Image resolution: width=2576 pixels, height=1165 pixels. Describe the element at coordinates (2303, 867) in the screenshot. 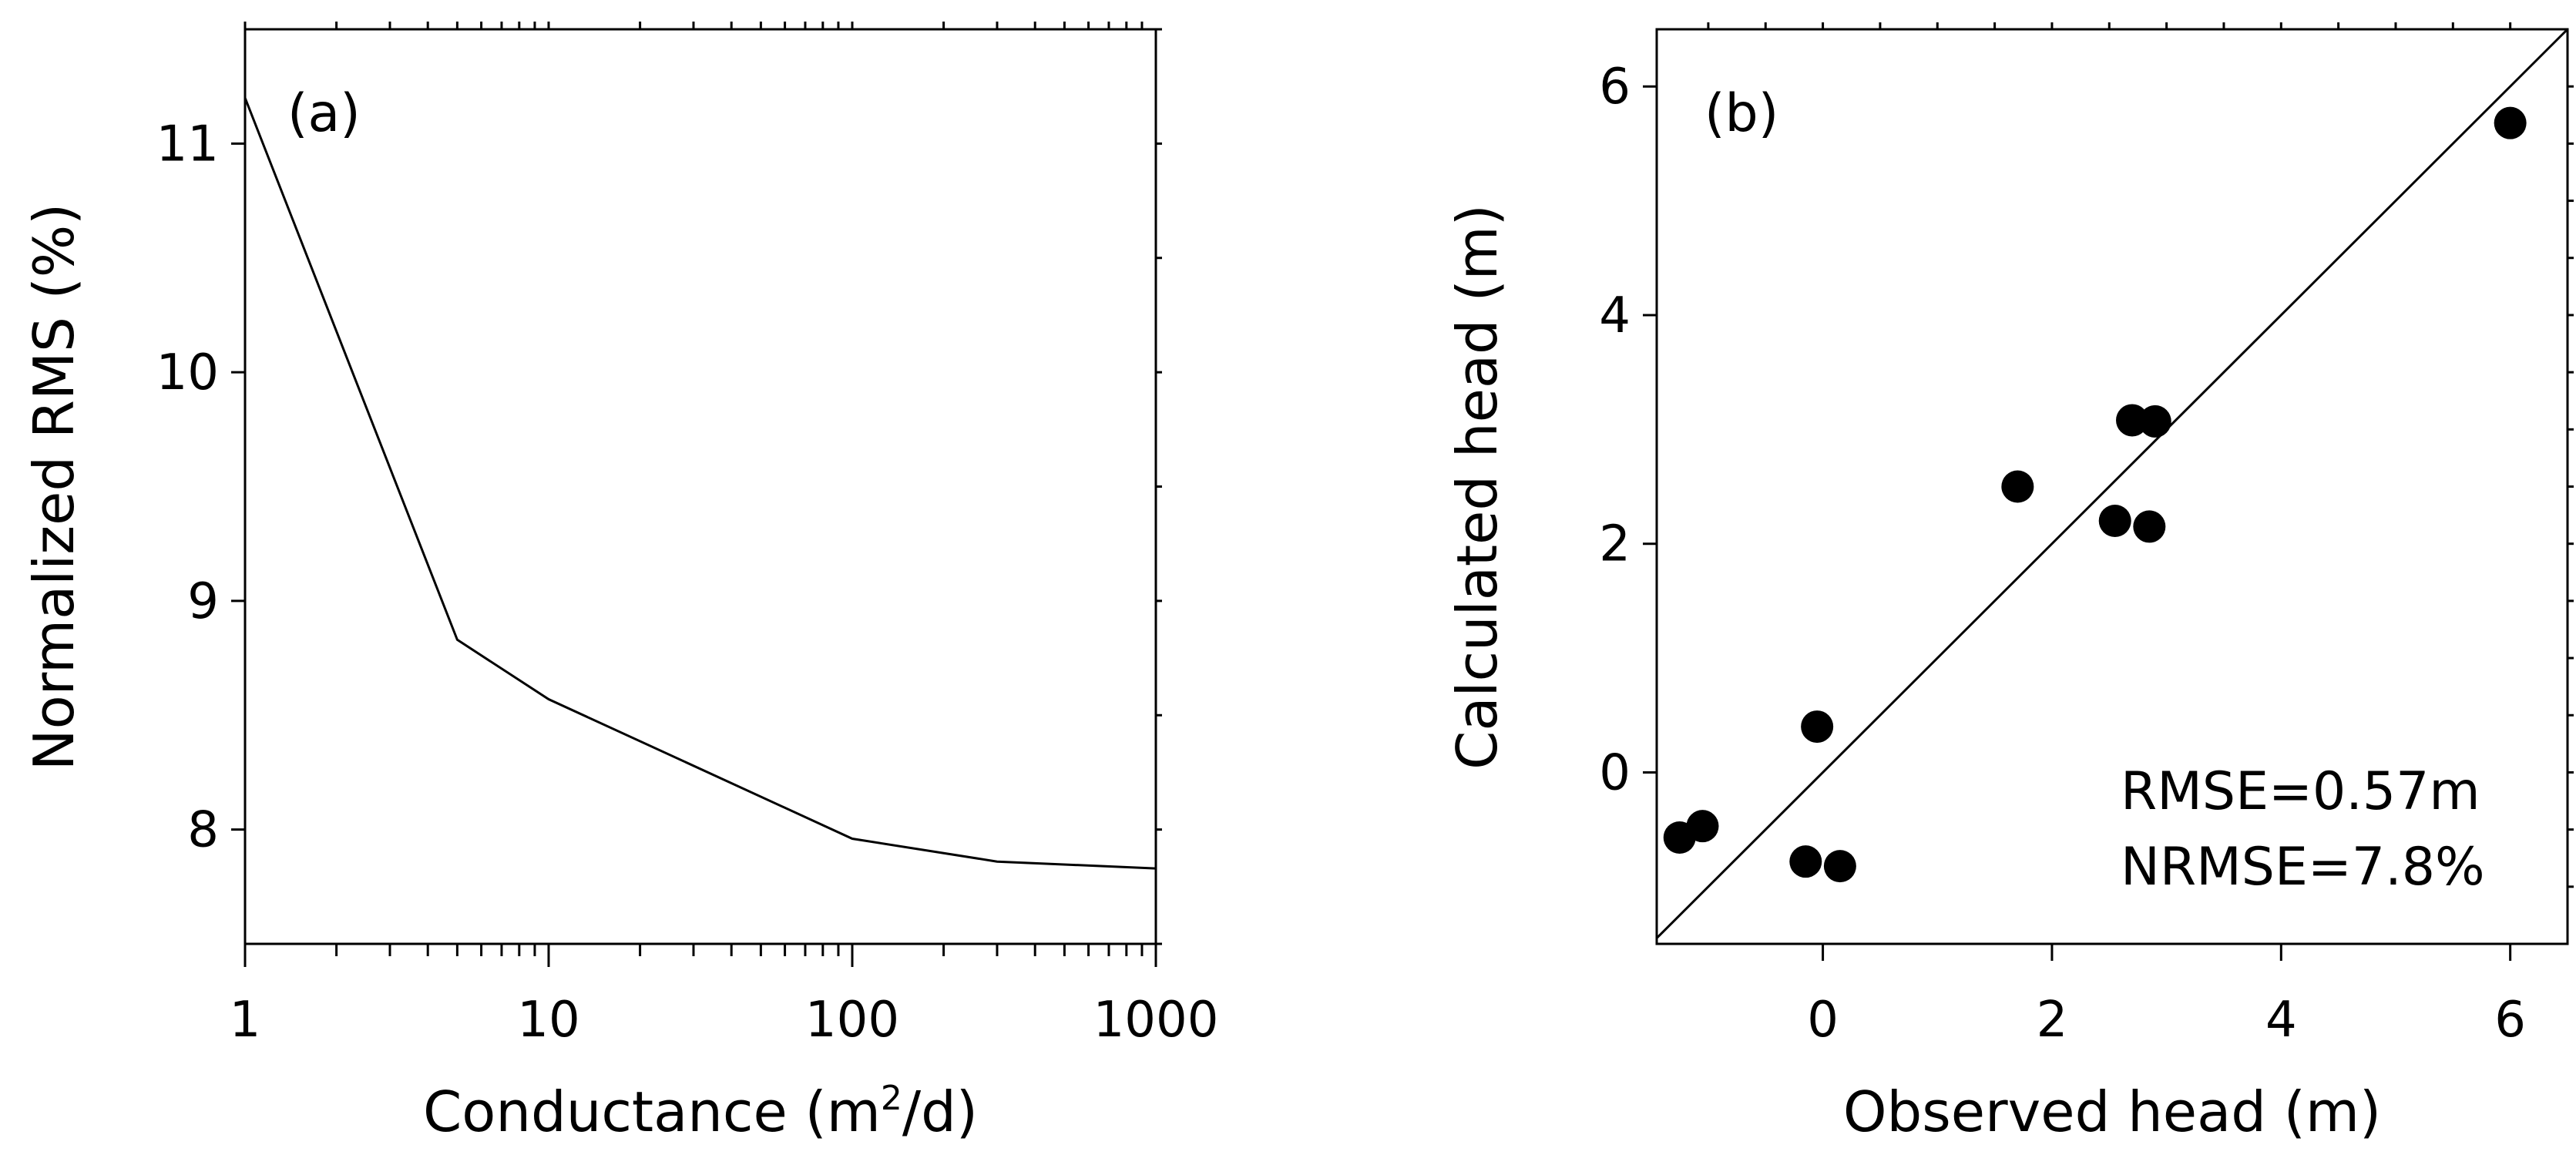

I see `nrmse-annotation: NRMSE=7.8%` at that location.